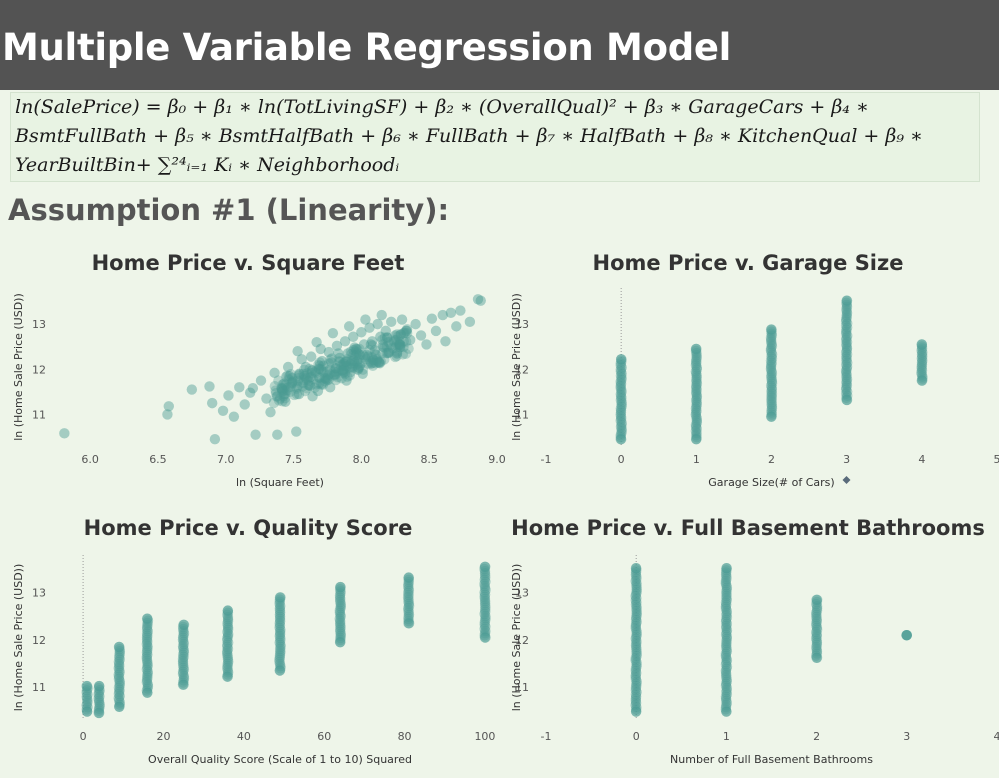 Image resolution: width=999 pixels, height=778 pixels. Describe the element at coordinates (163, 736) in the screenshot. I see `x-tick-label: 20` at that location.